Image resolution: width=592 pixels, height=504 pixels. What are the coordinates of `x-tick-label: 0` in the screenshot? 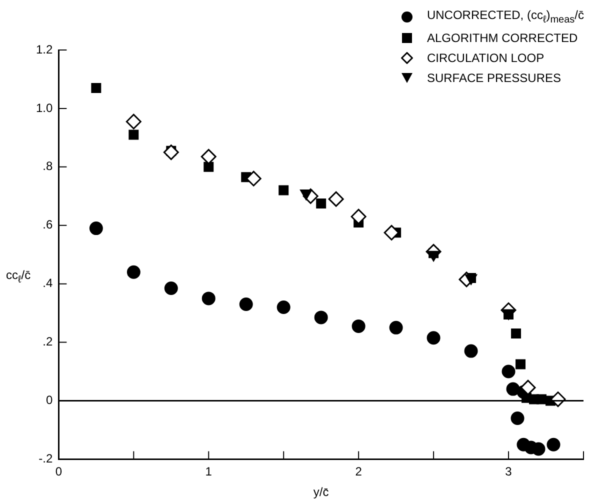 It's located at (58, 471).